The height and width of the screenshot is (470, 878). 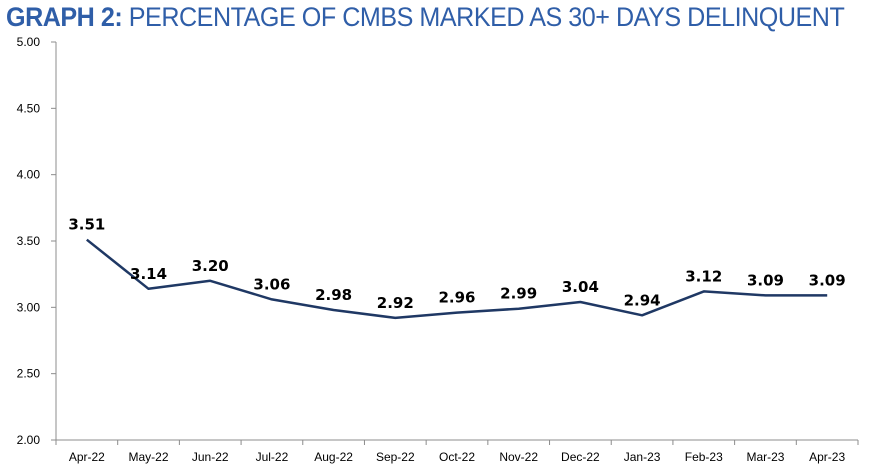 I want to click on data-label: 2.92, so click(x=395, y=303).